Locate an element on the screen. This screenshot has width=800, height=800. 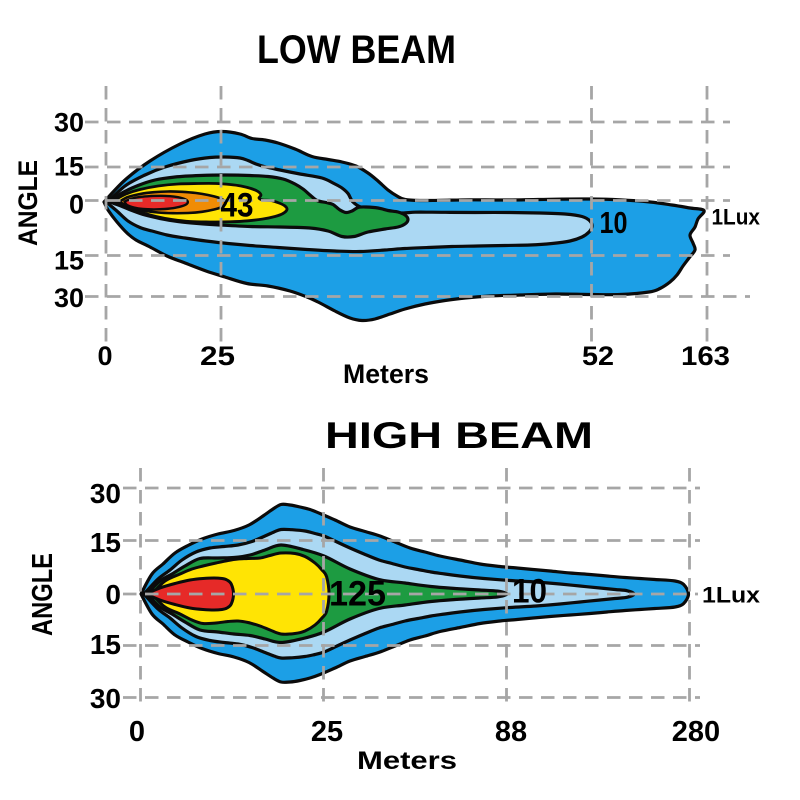
svg-text: LOW BEAM is located at coordinates (356, 50).